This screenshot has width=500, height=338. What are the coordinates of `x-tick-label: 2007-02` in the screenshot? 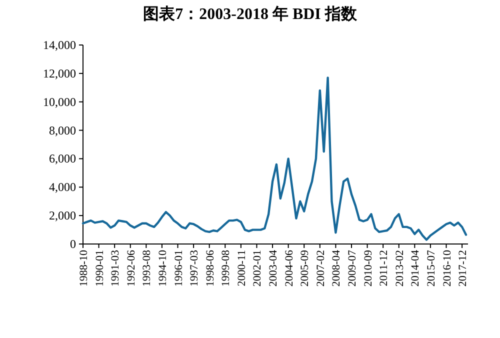 It's located at (320, 268).